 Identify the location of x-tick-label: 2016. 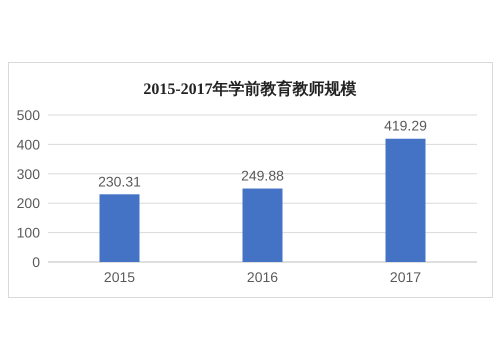
(262, 277).